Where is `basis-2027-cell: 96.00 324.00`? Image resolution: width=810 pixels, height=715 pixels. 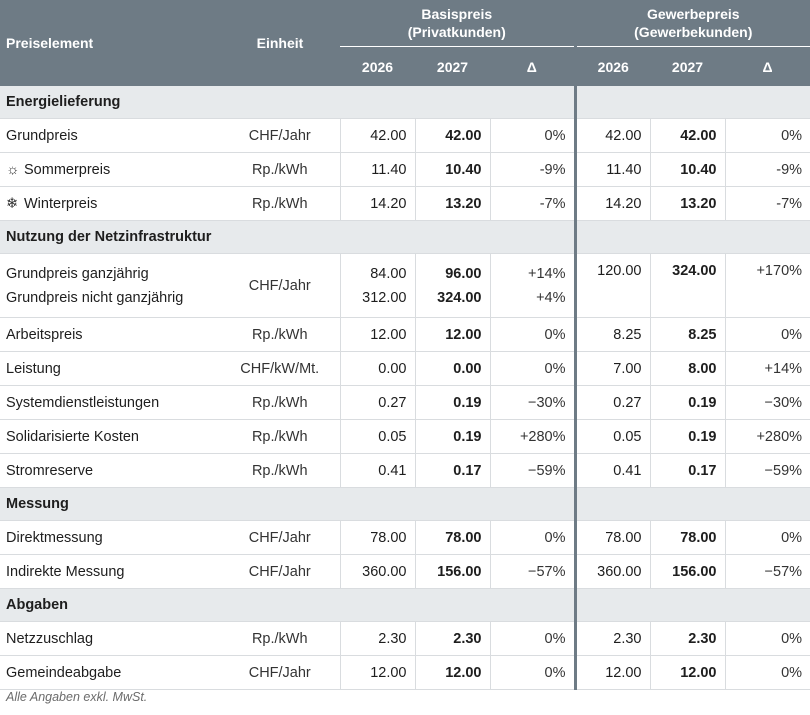
basis-2027-cell: 96.00 324.00 is located at coordinates (452, 285).